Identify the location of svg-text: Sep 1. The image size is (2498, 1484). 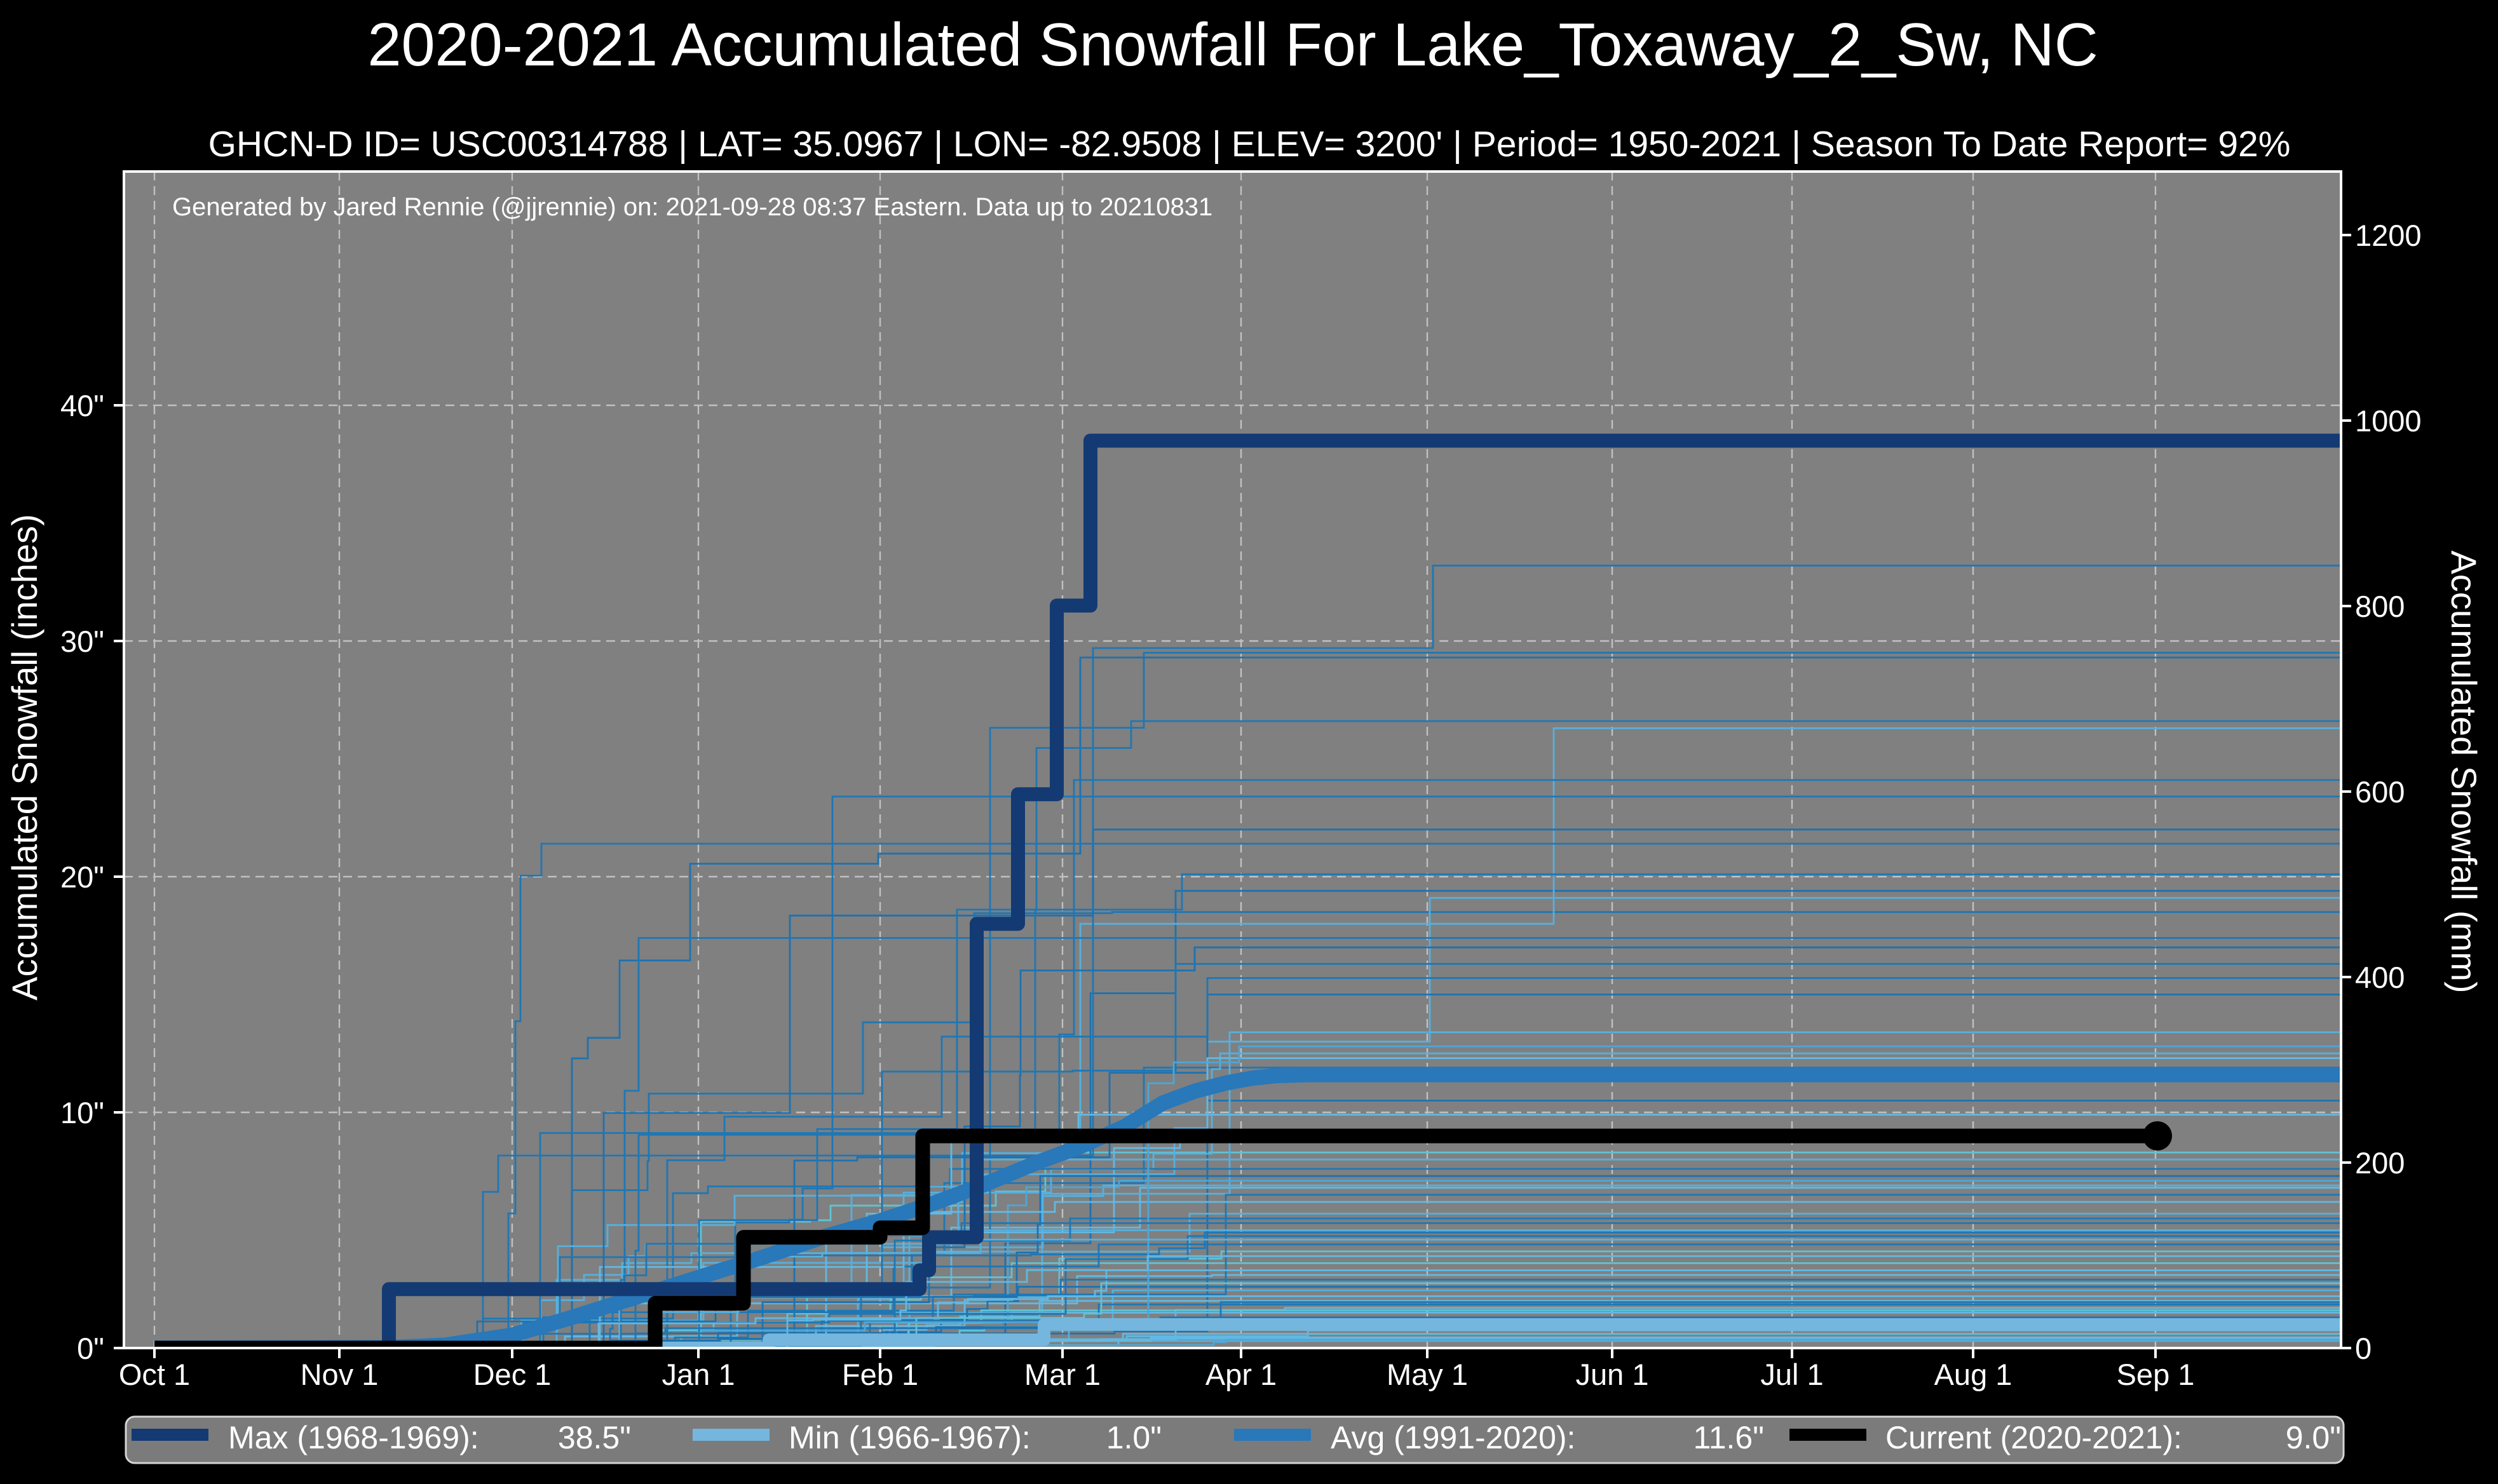
(2156, 1374).